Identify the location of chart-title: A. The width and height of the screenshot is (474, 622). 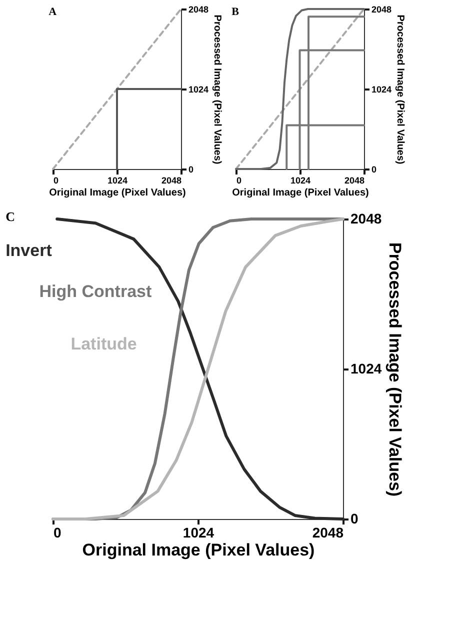
(52, 12).